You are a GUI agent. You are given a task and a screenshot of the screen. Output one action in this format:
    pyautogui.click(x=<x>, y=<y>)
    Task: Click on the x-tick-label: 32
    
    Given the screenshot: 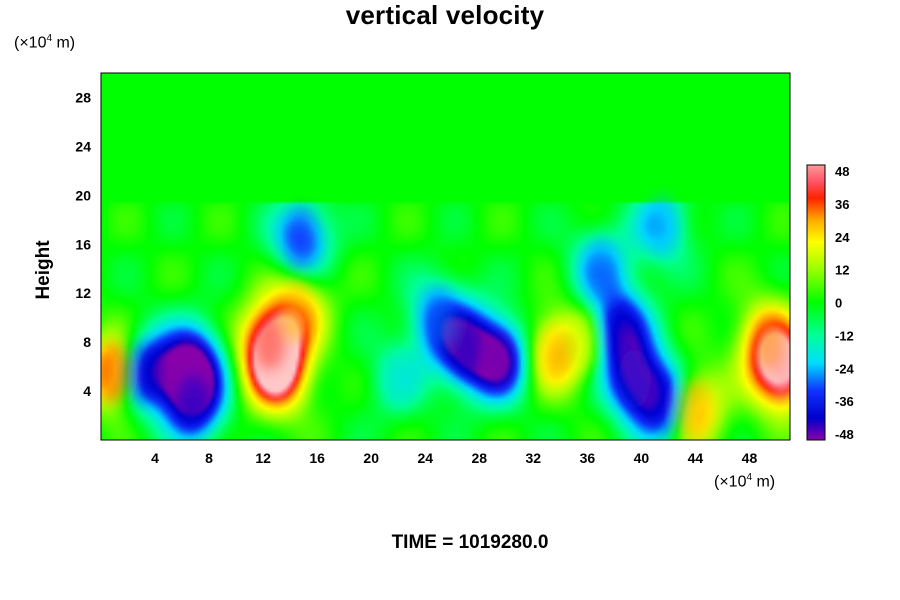 What is the action you would take?
    pyautogui.click(x=534, y=458)
    